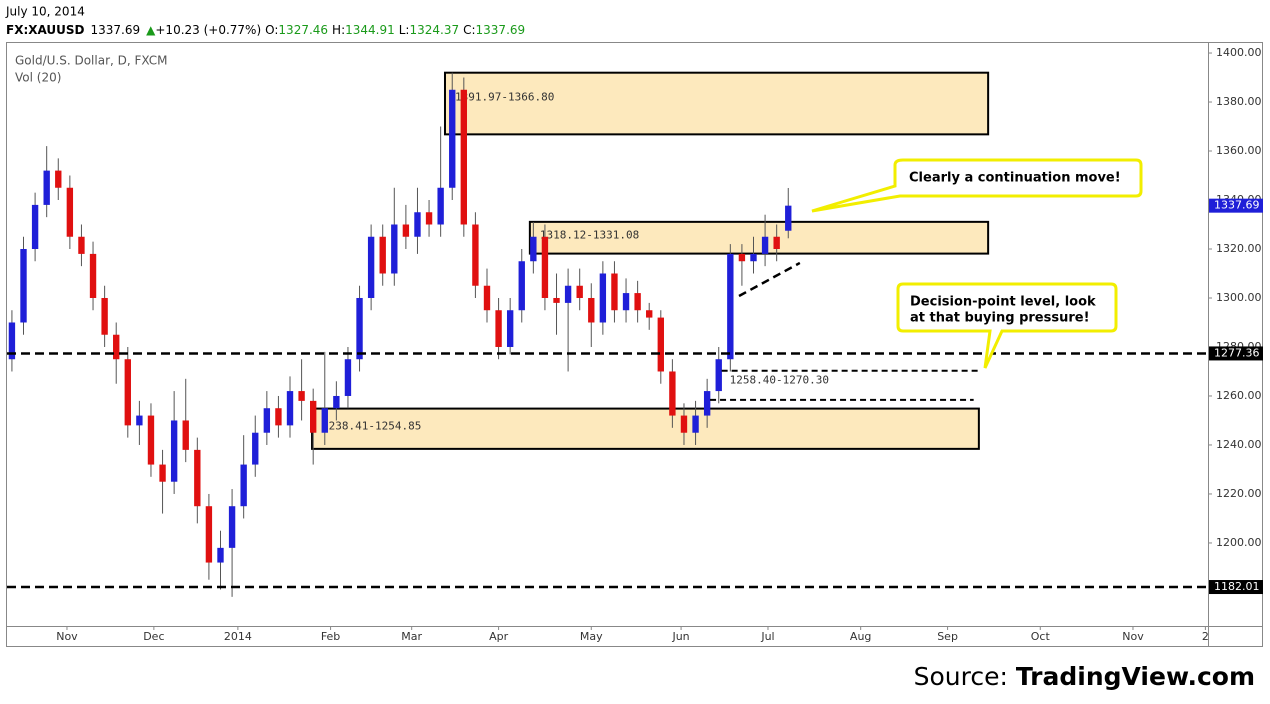  I want to click on last-price-box, so click(1236, 205).